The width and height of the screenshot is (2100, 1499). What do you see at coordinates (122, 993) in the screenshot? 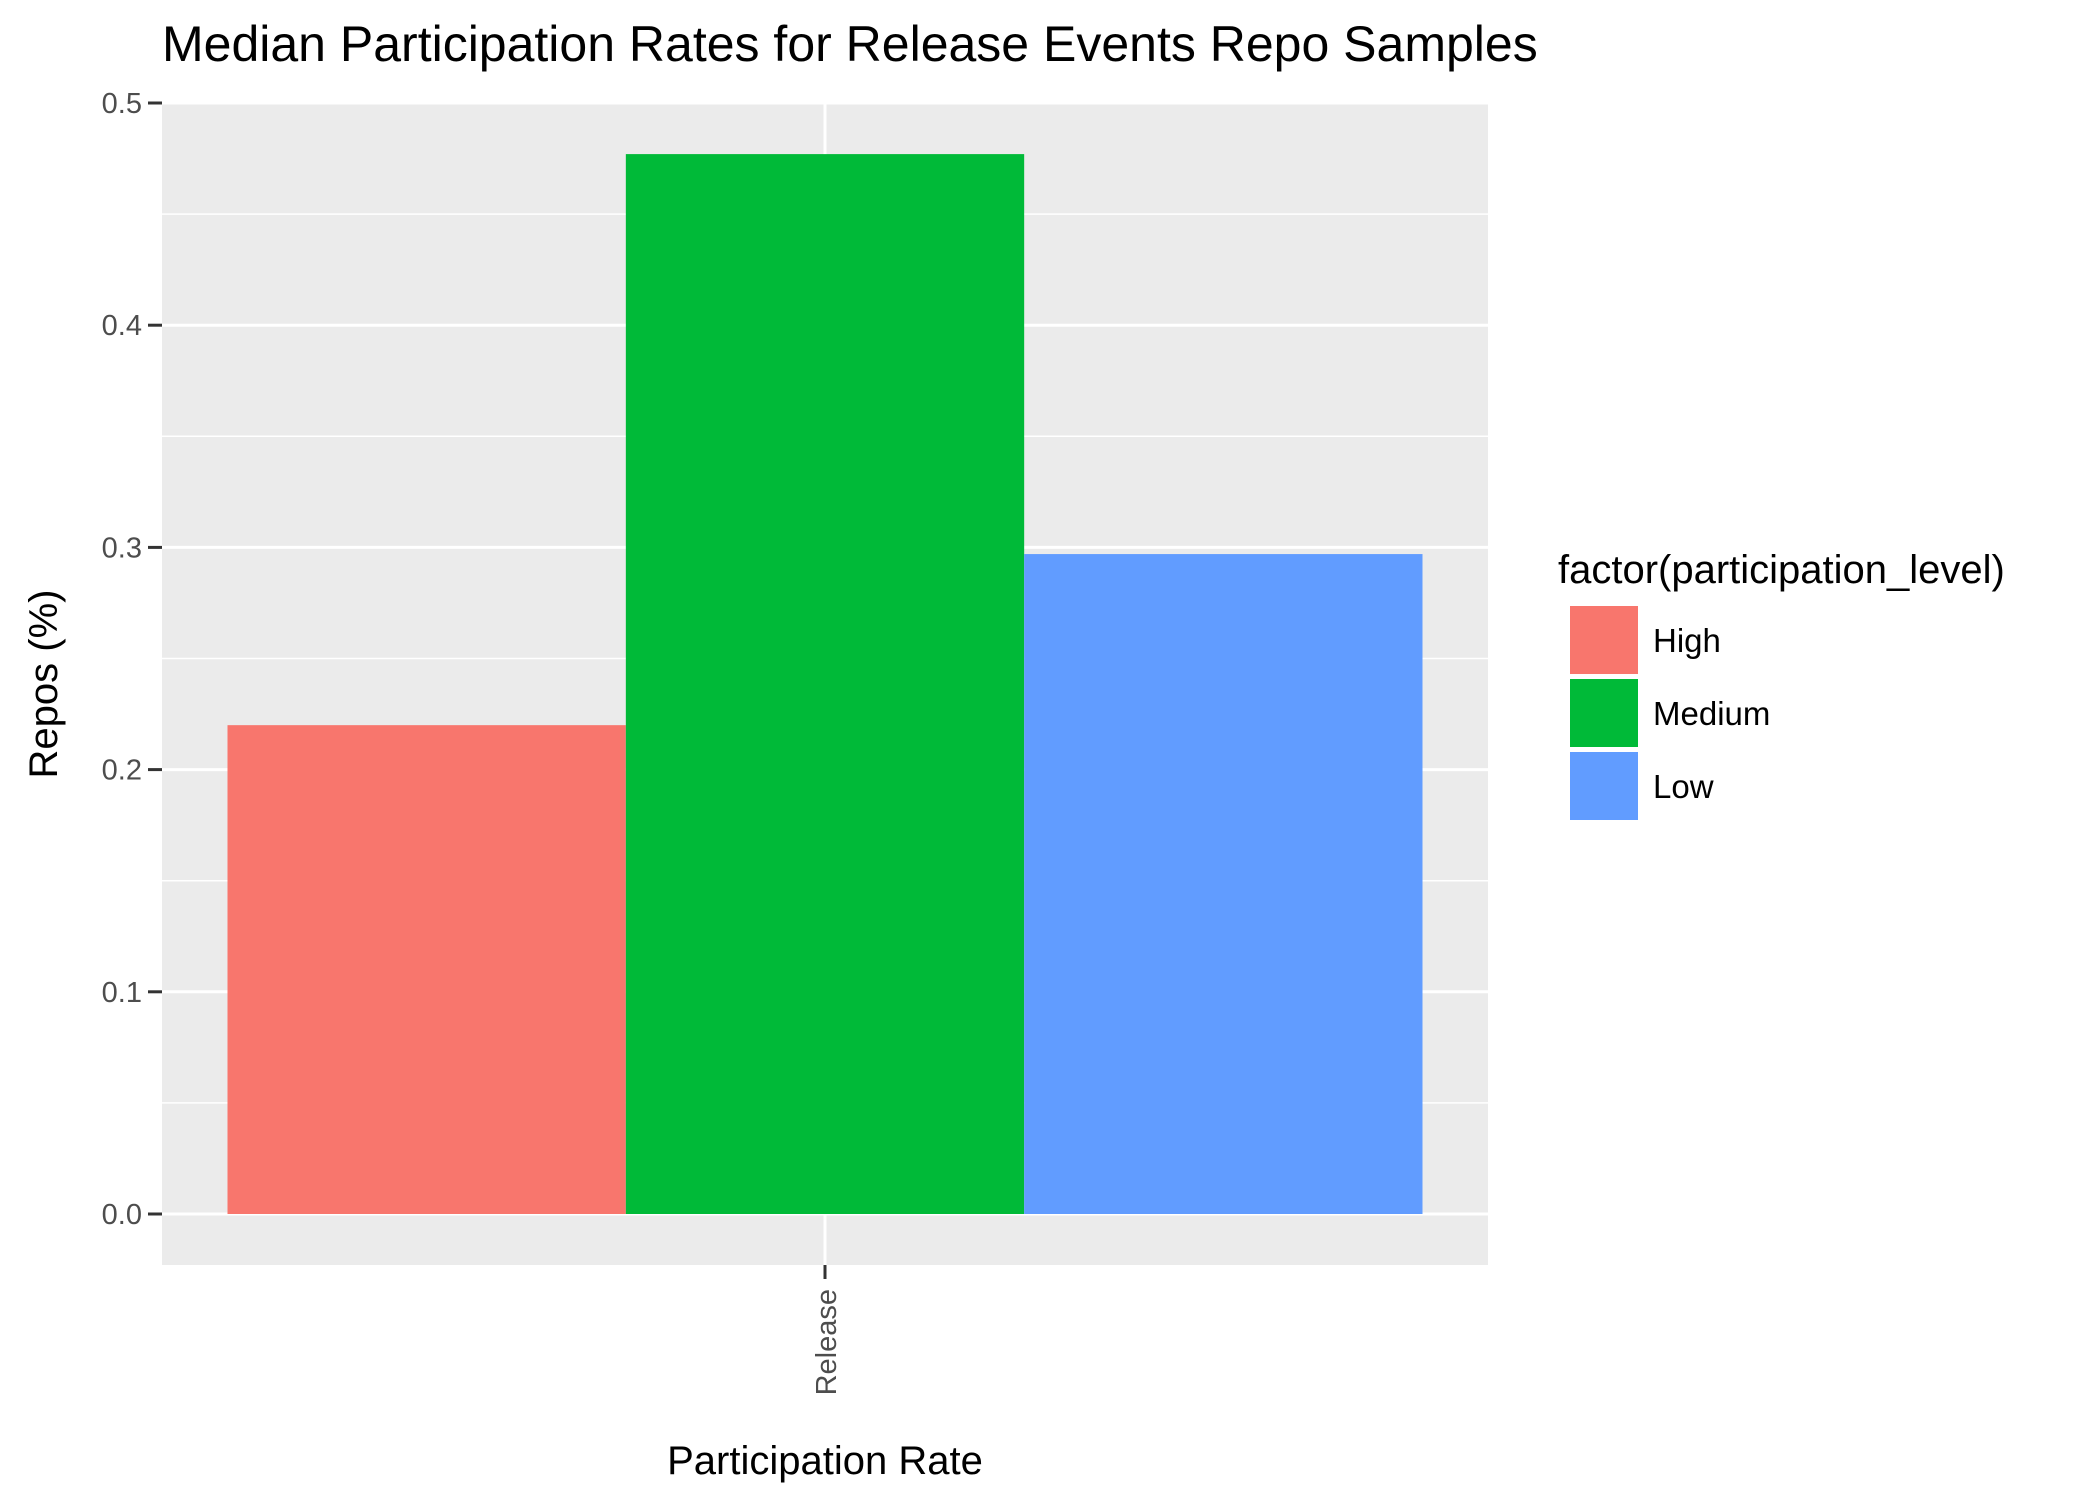
I see `y-tick-label: 0.1` at bounding box center [122, 993].